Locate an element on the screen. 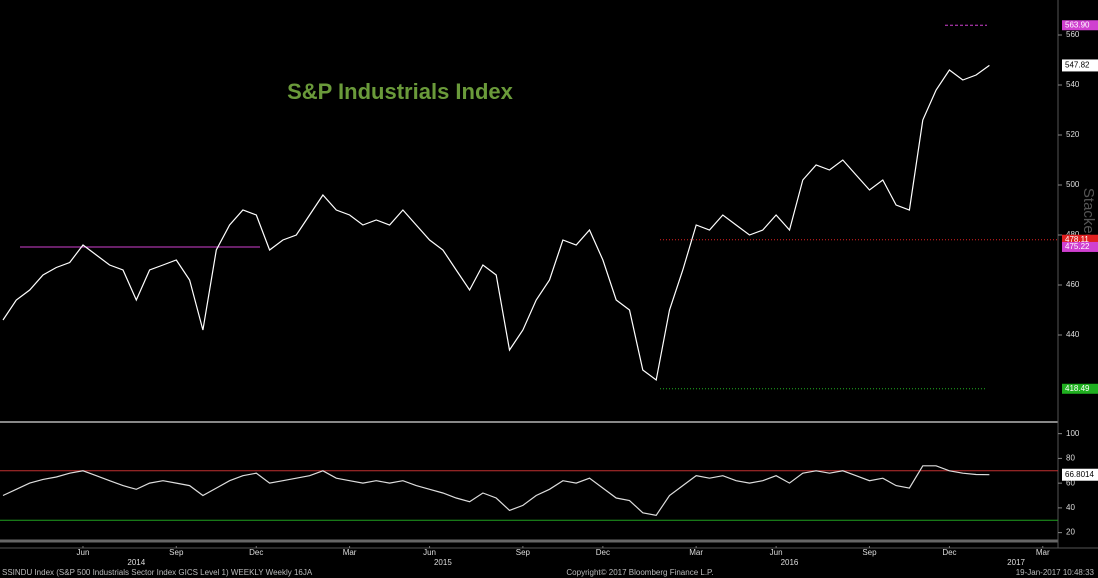  y-tick-label: 560 is located at coordinates (1073, 34).